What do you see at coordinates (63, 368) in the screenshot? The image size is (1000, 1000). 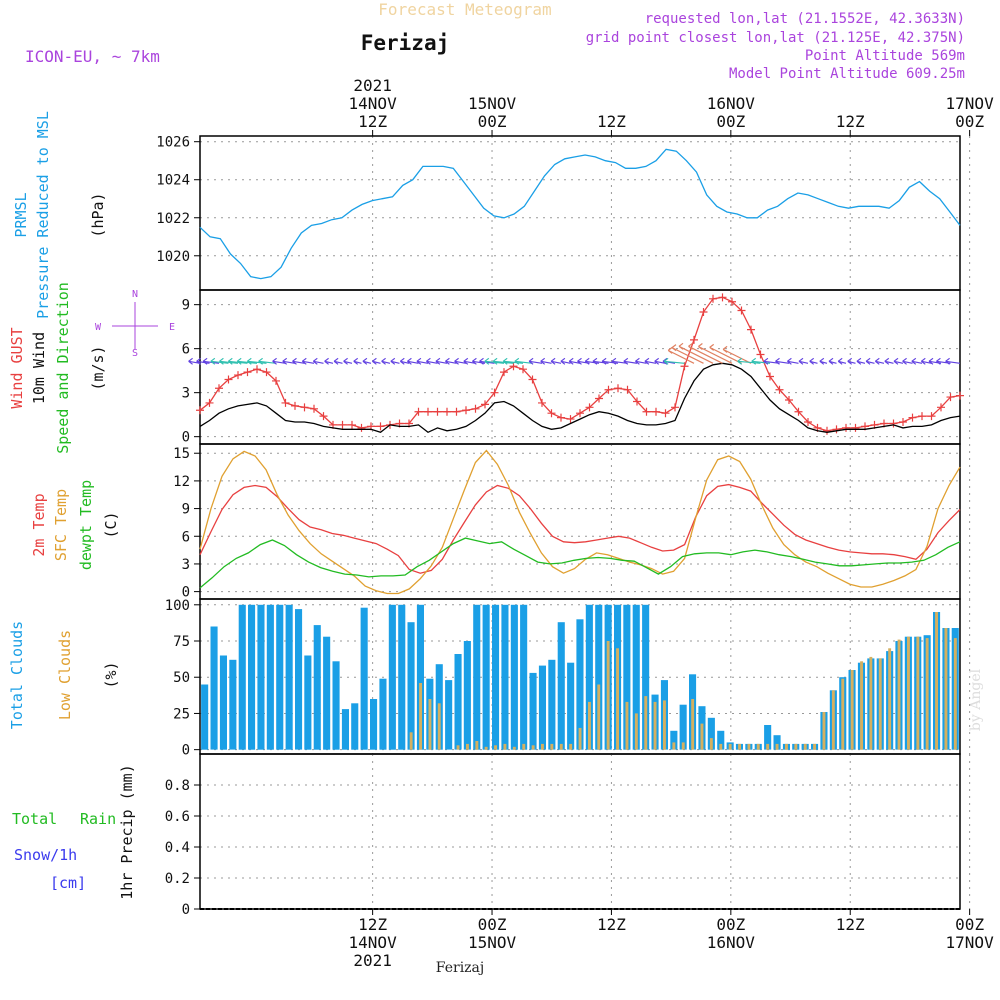 I see `wind-label-3: Speed and Direction` at bounding box center [63, 368].